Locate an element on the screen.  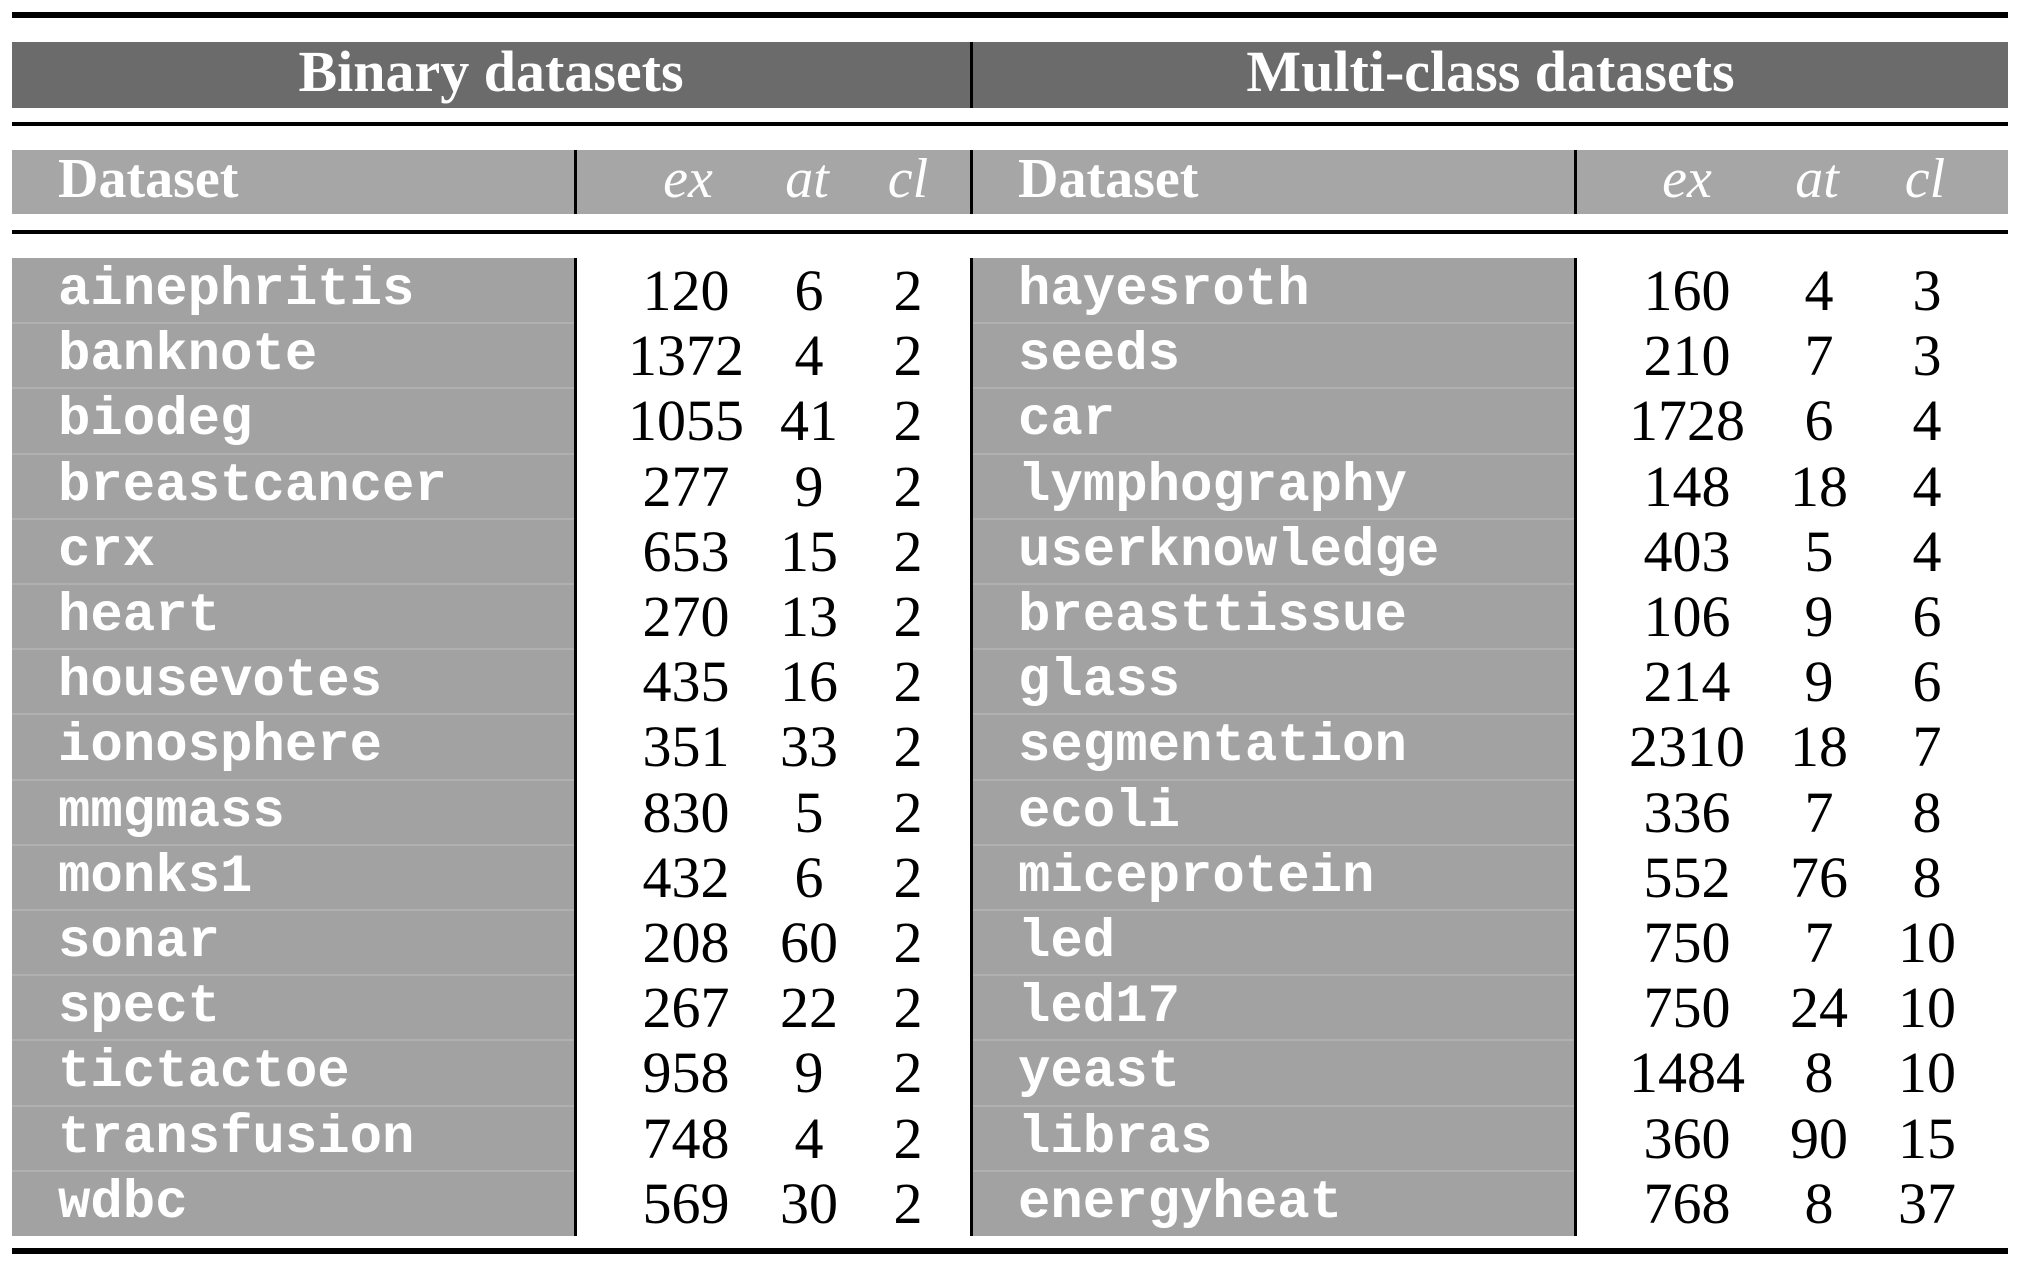
multi-ex-cell: 148 is located at coordinates (1687, 486).